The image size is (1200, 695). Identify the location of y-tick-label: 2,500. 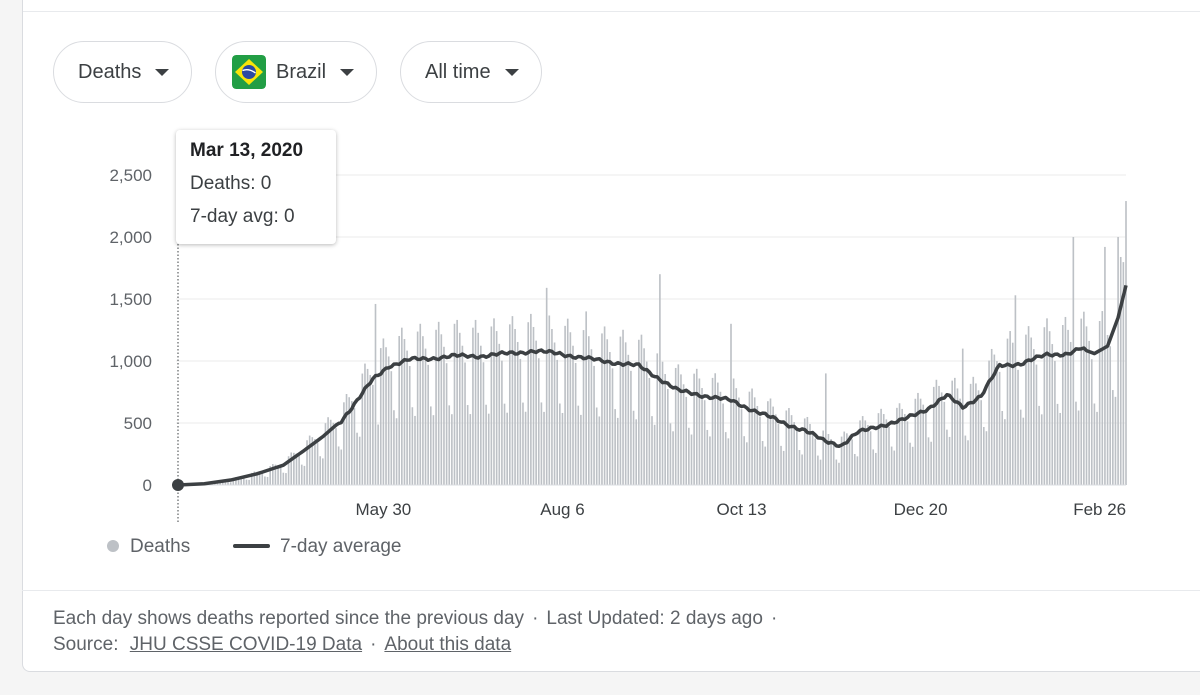
(130, 175).